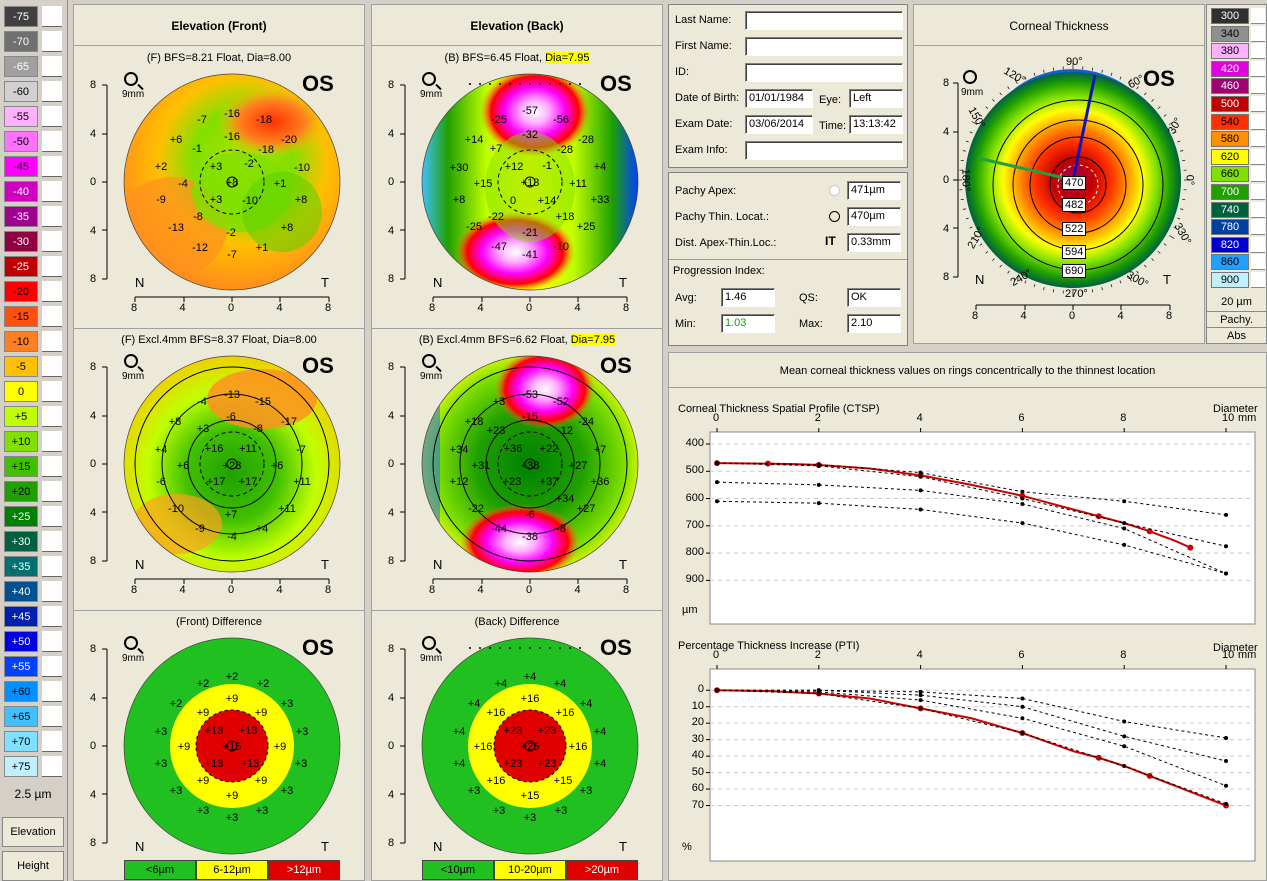  Describe the element at coordinates (1230, 192) in the screenshot. I see `pachy-scale-item: 700` at that location.